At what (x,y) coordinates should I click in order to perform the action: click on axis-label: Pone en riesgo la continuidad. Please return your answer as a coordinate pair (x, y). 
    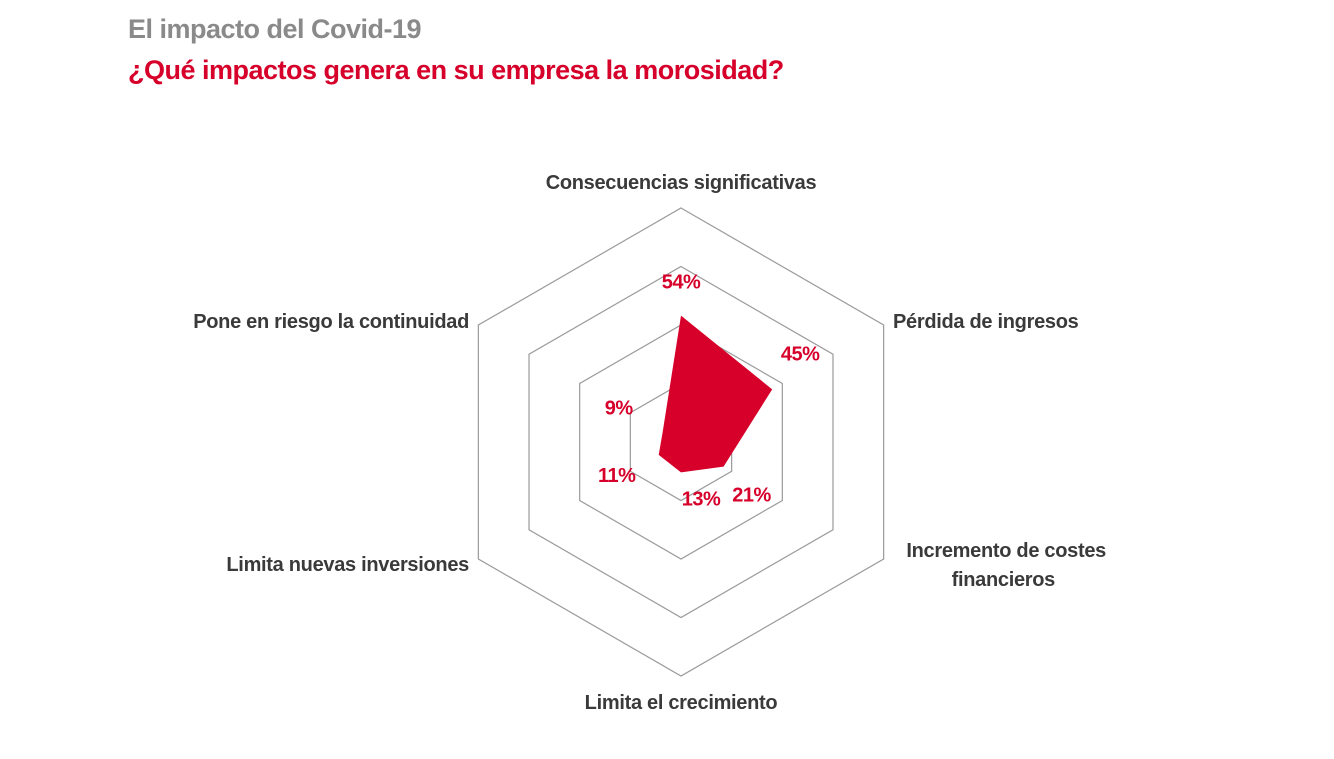
    Looking at the image, I should click on (331, 322).